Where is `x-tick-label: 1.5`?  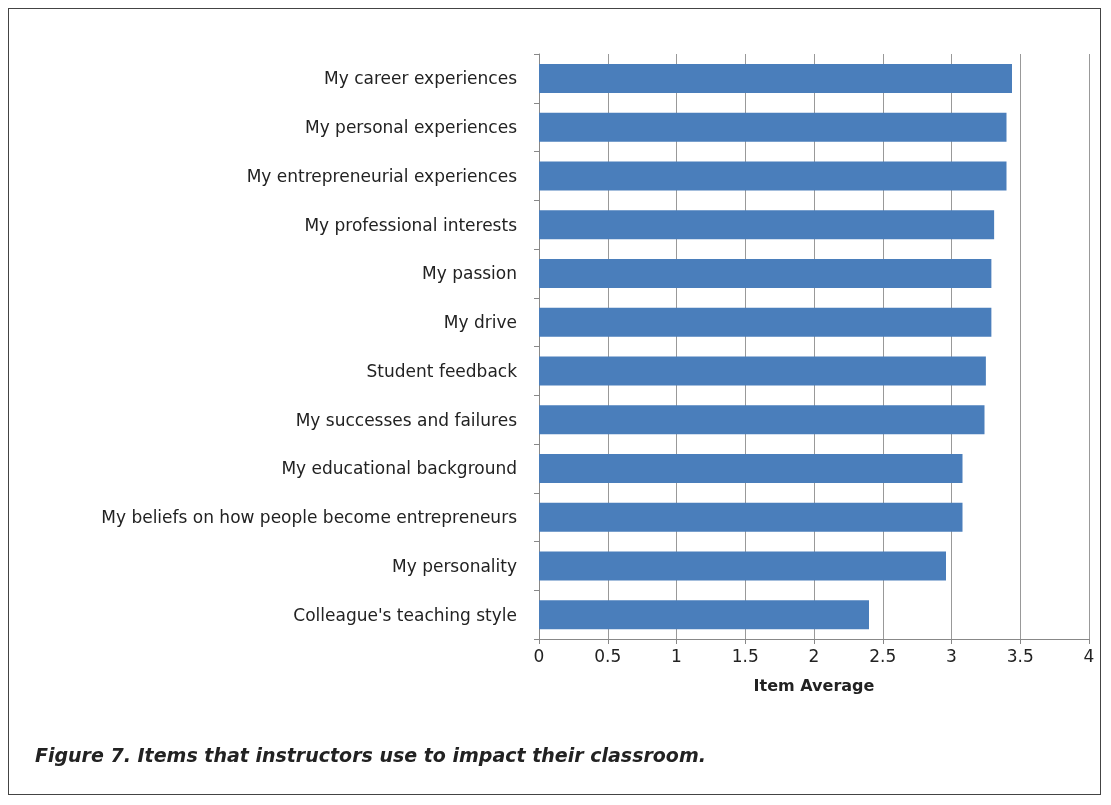
x-tick-label: 1.5 is located at coordinates (745, 655).